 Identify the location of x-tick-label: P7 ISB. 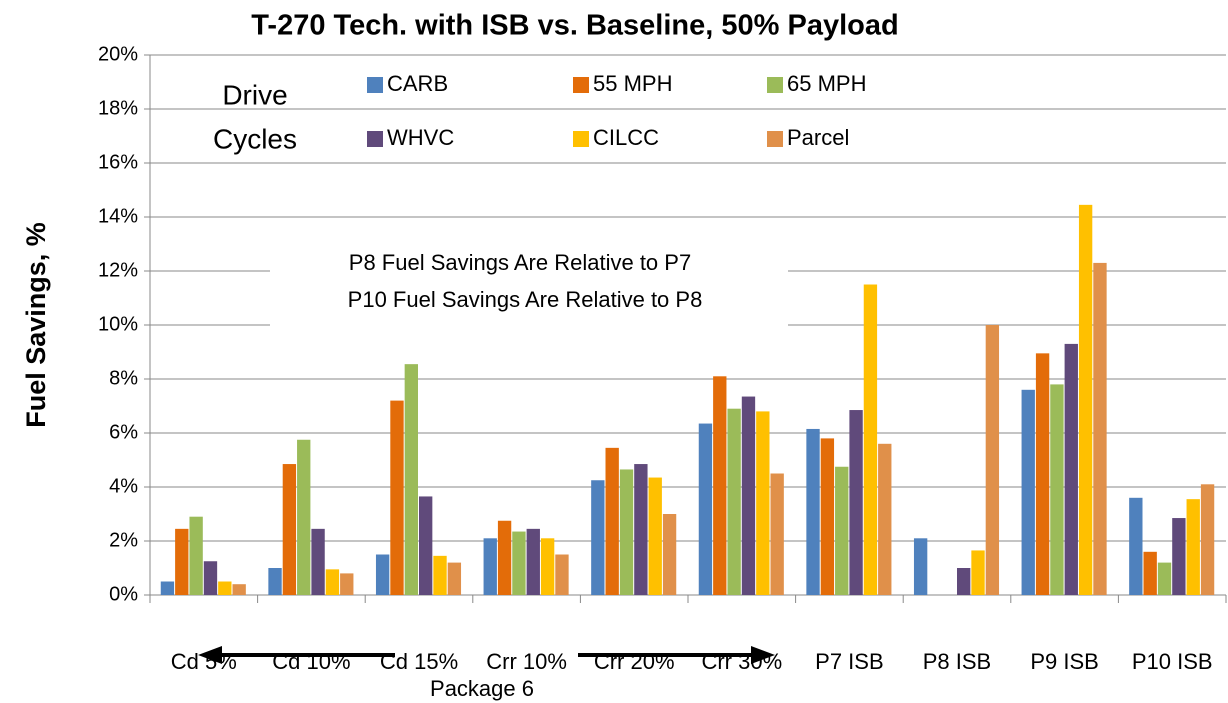
(849, 661).